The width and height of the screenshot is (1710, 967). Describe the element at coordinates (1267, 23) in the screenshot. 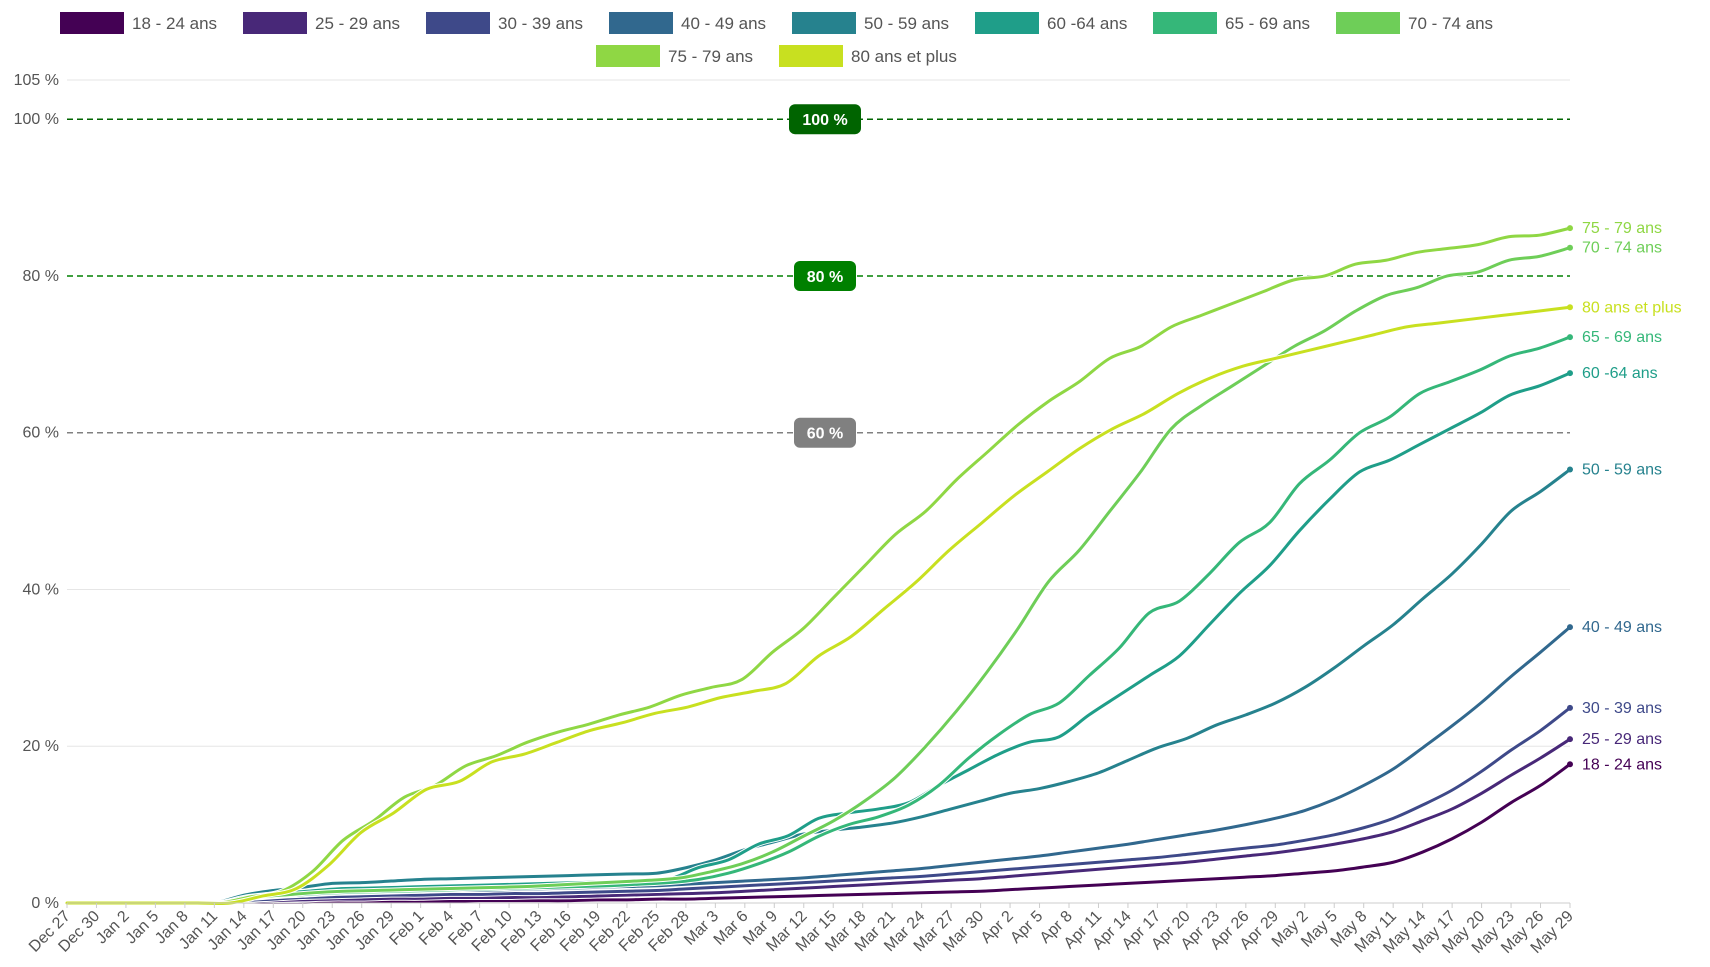

I see `legend-label: 65 - 69 ans` at that location.